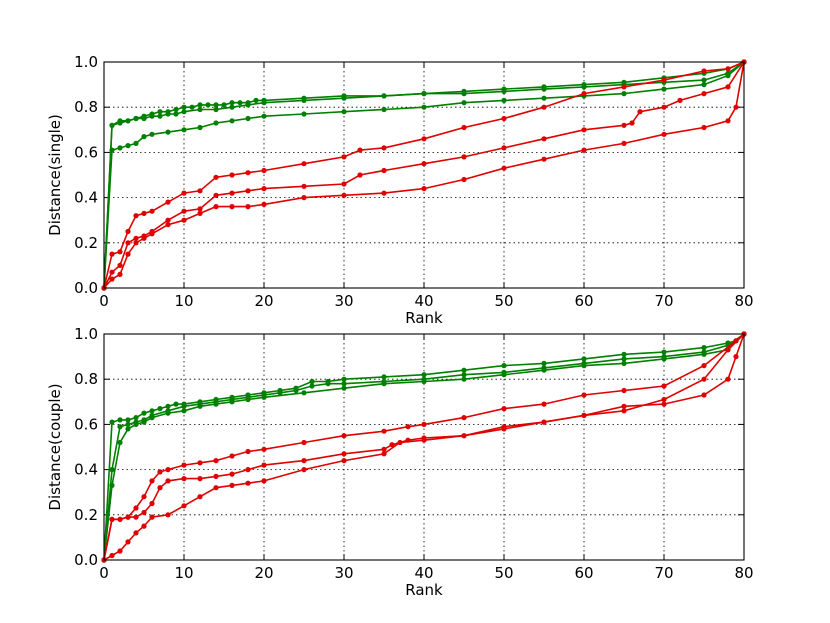  What do you see at coordinates (583, 573) in the screenshot?
I see `x-tick-label: 60` at bounding box center [583, 573].